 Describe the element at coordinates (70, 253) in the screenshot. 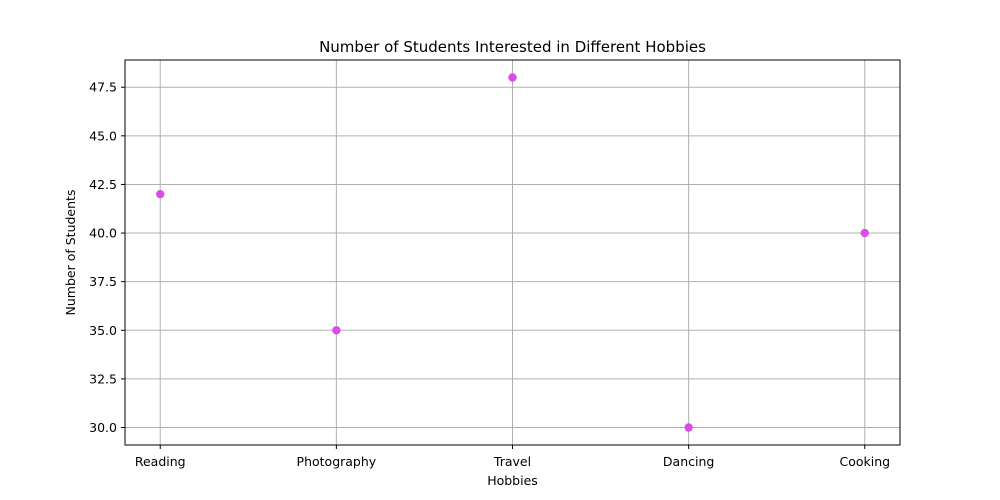

I see `y-axis-label: Number of Students` at that location.